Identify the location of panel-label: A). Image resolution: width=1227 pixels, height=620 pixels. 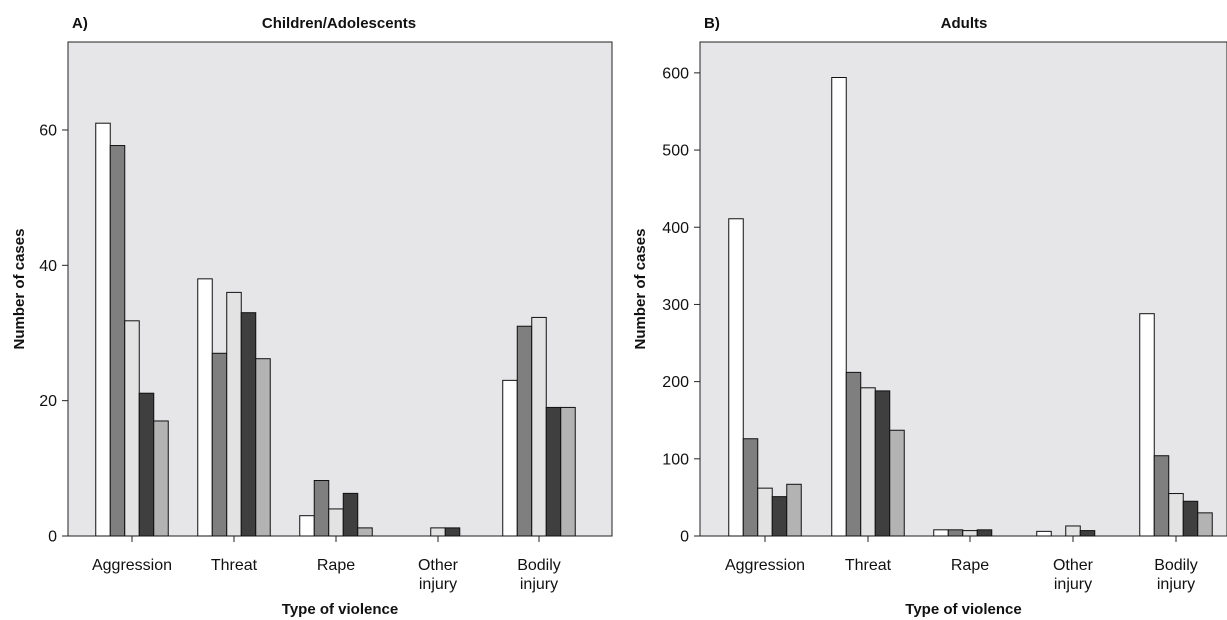
(80, 23).